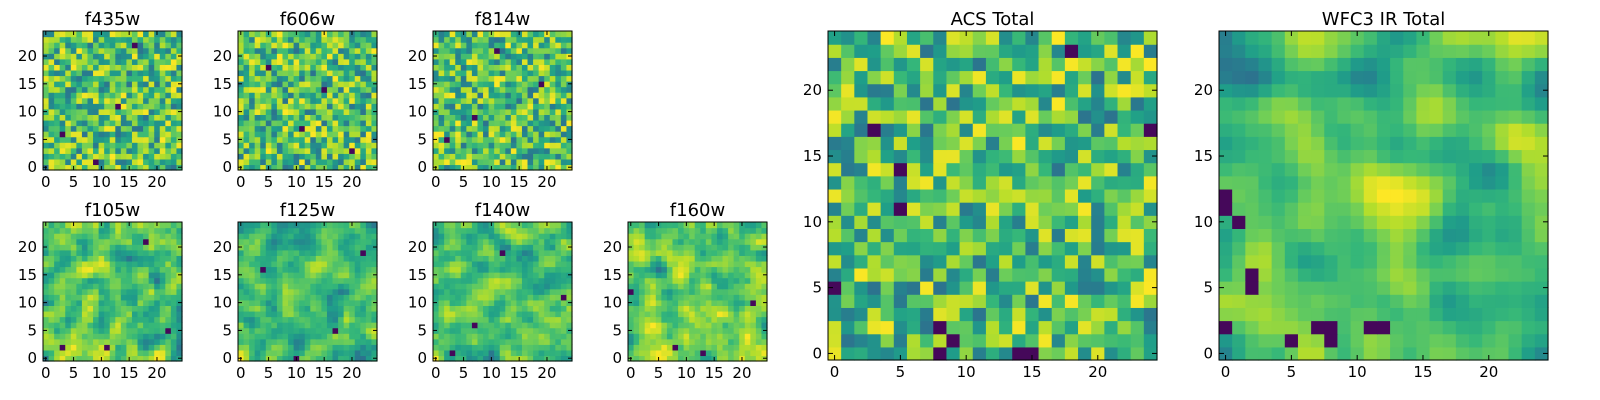 The height and width of the screenshot is (400, 1600). Describe the element at coordinates (491, 182) in the screenshot. I see `x-tick-label: 10` at that location.